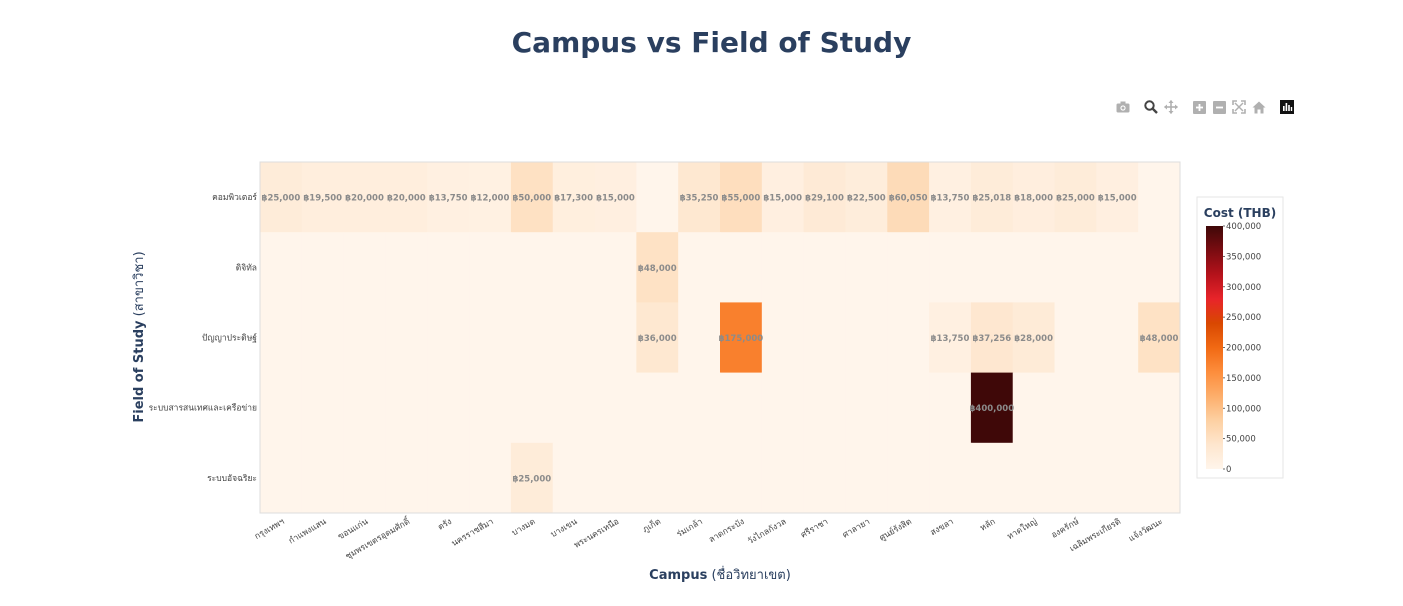  I want to click on camera-icon, so click(1123, 107).